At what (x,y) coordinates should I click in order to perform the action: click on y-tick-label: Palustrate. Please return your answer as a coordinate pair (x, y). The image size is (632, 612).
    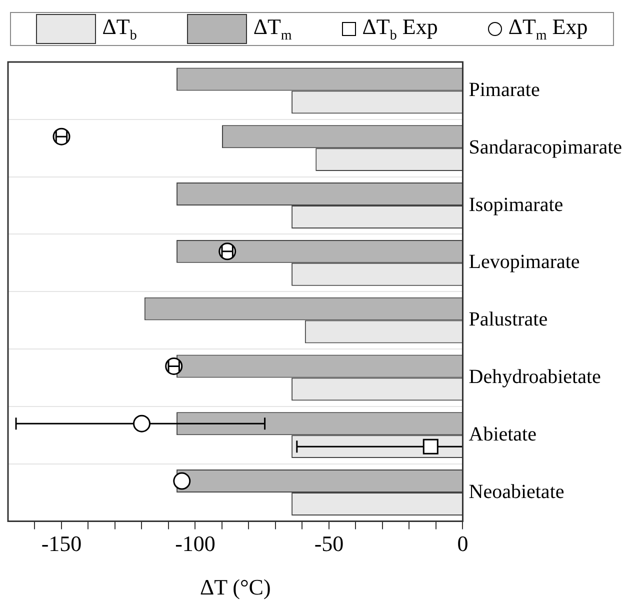
    Looking at the image, I should click on (508, 319).